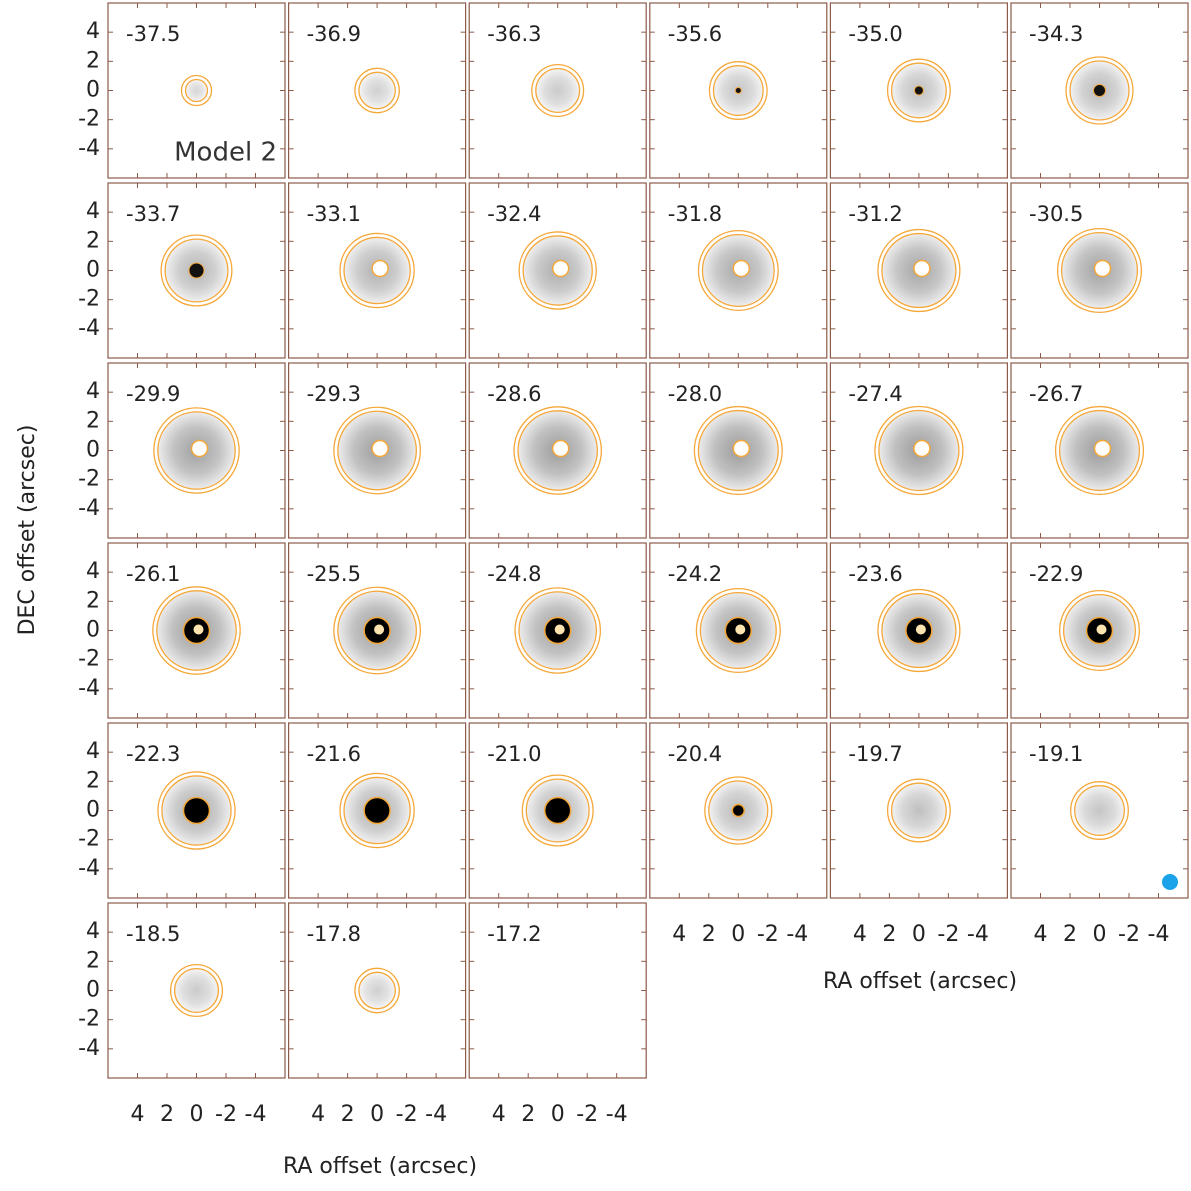 Image resolution: width=1191 pixels, height=1191 pixels. What do you see at coordinates (334, 934) in the screenshot?
I see `channel-velocity: -17.8` at bounding box center [334, 934].